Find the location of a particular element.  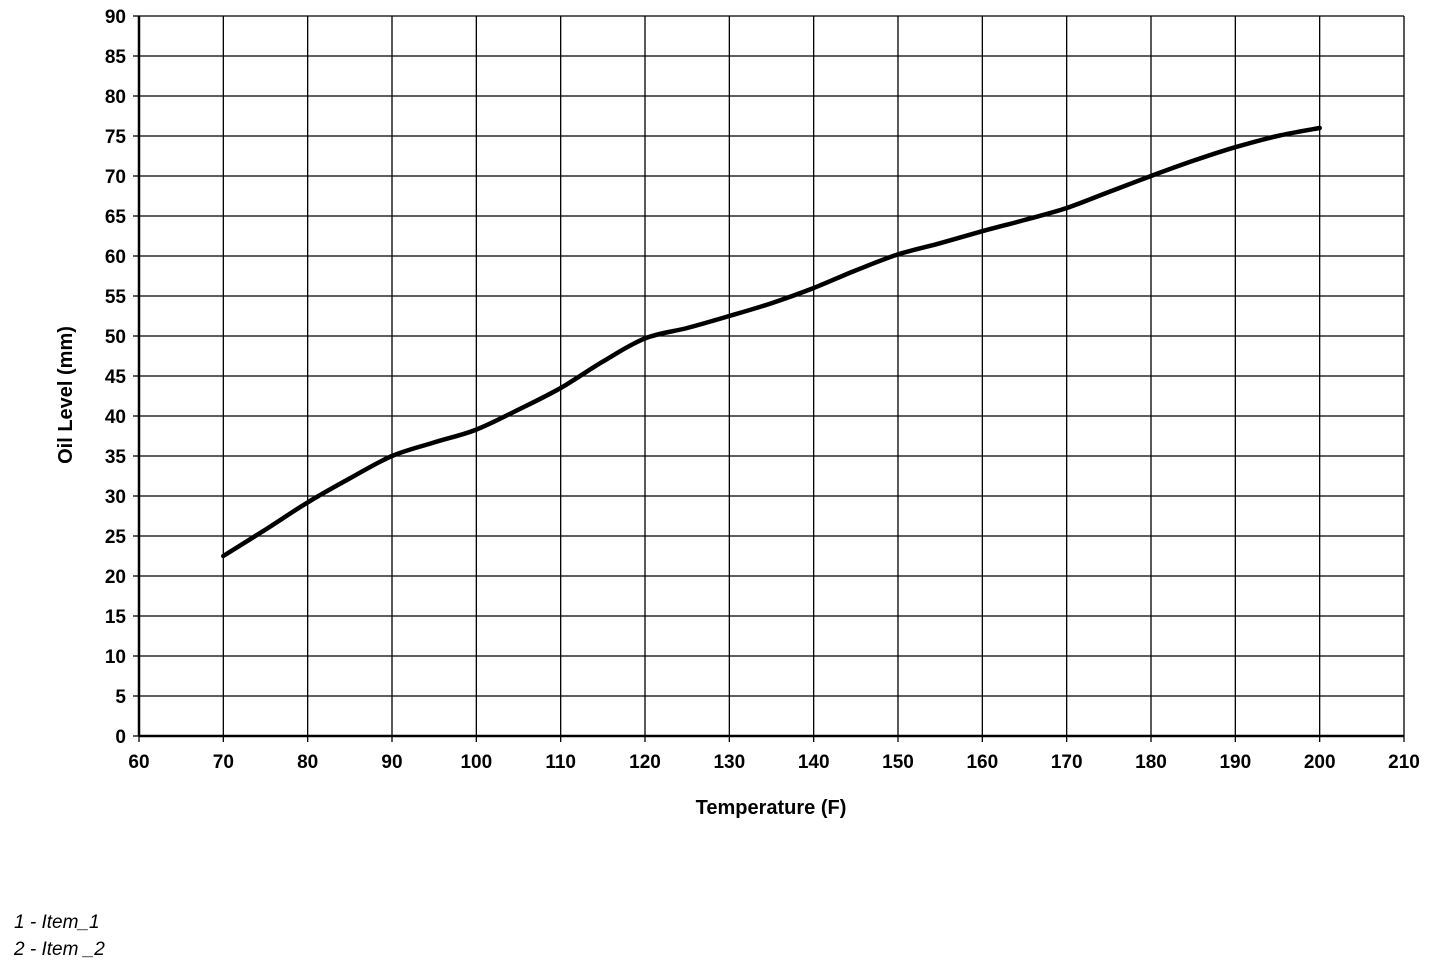

x-tick-label: 180 is located at coordinates (1151, 762).